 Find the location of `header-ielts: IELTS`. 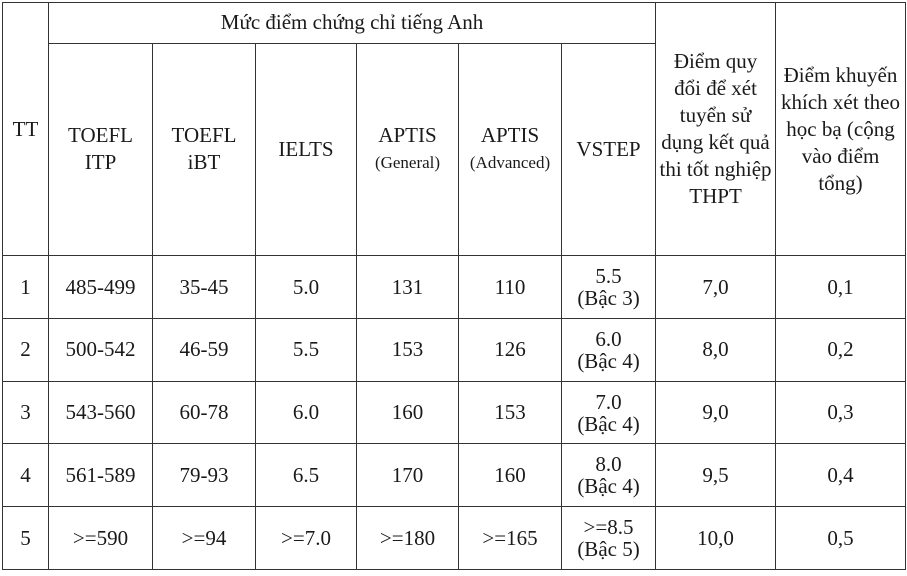

header-ielts: IELTS is located at coordinates (306, 149).